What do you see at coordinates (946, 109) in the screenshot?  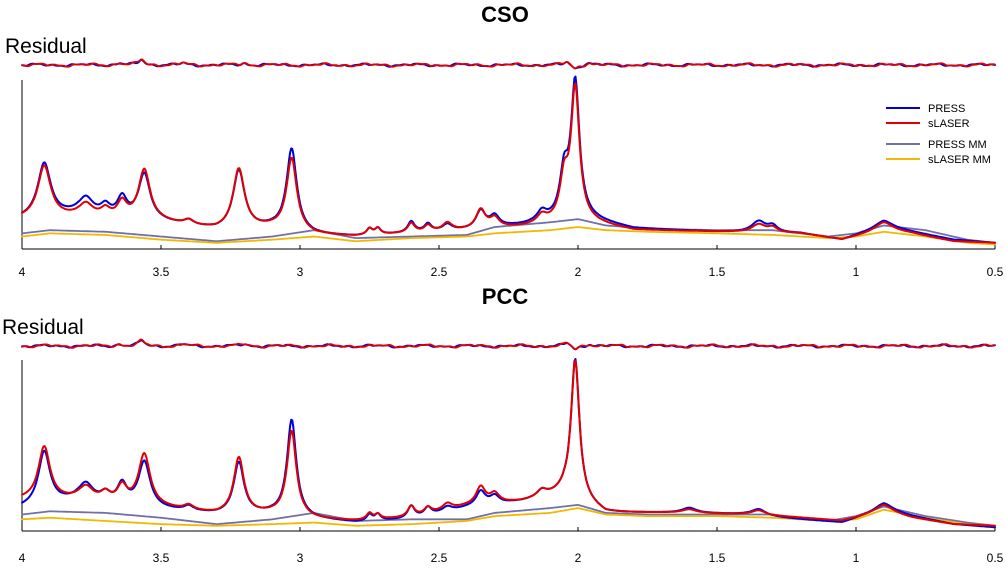 I see `legend-label: PRESS` at bounding box center [946, 109].